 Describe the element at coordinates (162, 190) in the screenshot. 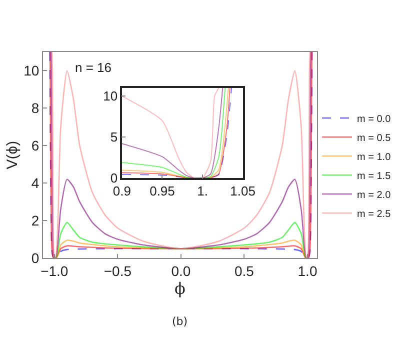

I see `x-tick-label: 0.95` at that location.